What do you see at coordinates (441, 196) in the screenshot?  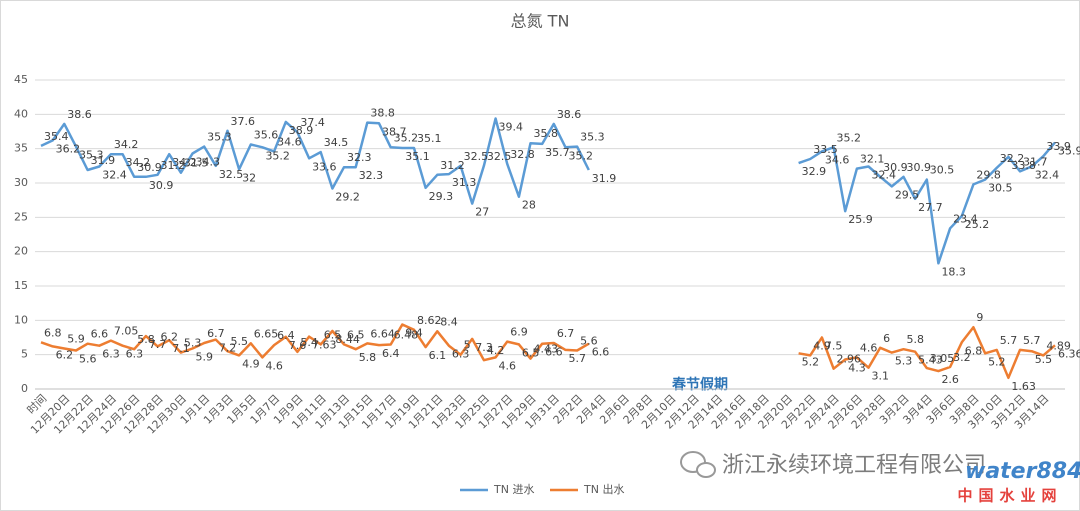 I see `data-label: 29.3` at bounding box center [441, 196].